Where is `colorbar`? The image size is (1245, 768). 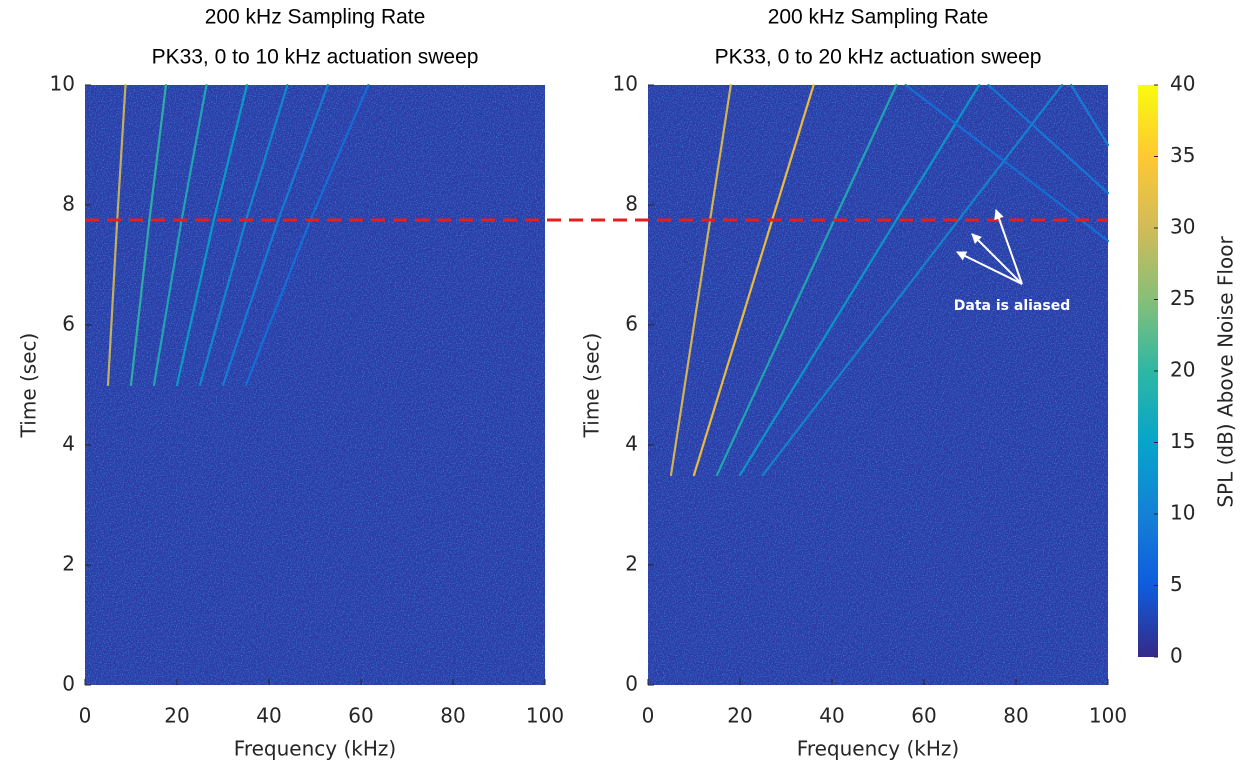 colorbar is located at coordinates (1148, 371).